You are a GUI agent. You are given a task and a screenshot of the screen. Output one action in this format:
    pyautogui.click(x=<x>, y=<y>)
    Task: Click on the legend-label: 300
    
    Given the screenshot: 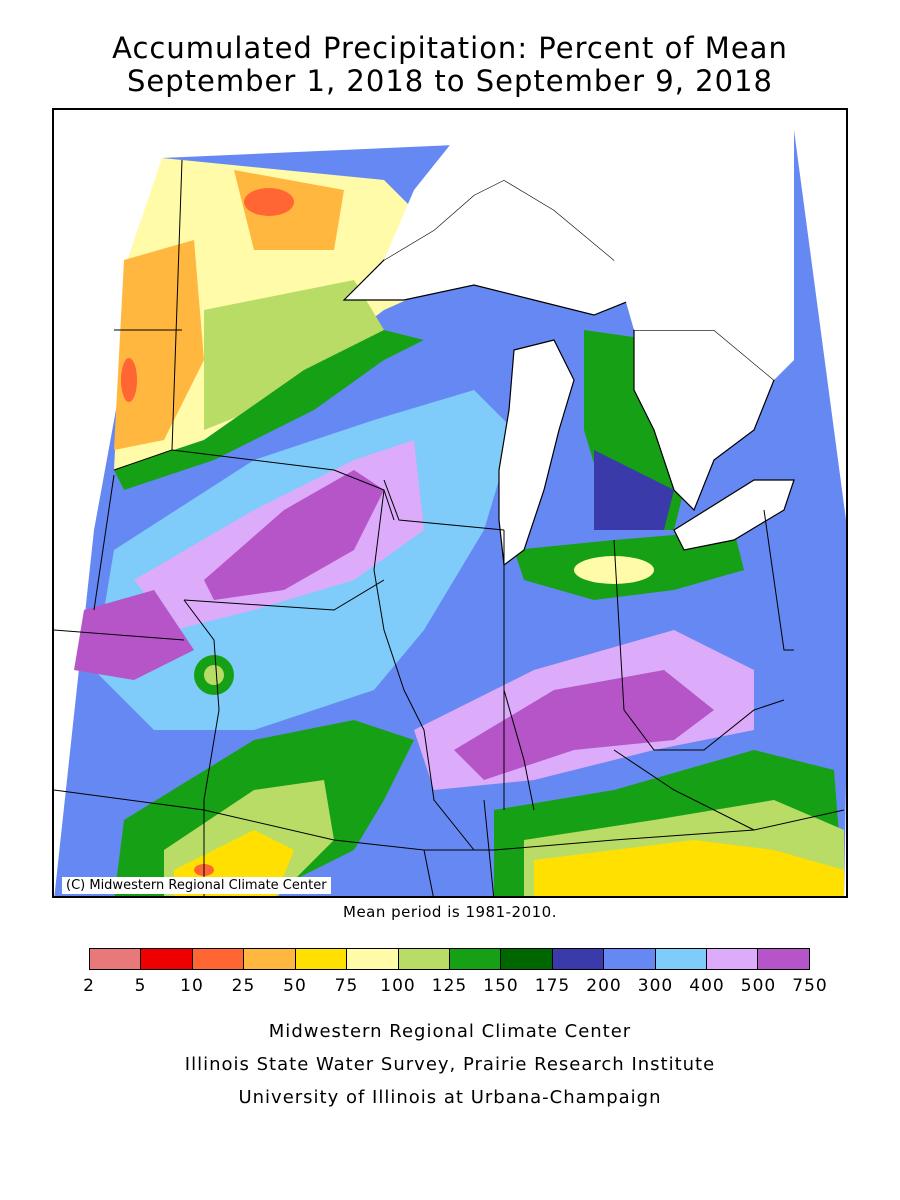 What is the action you would take?
    pyautogui.click(x=655, y=986)
    